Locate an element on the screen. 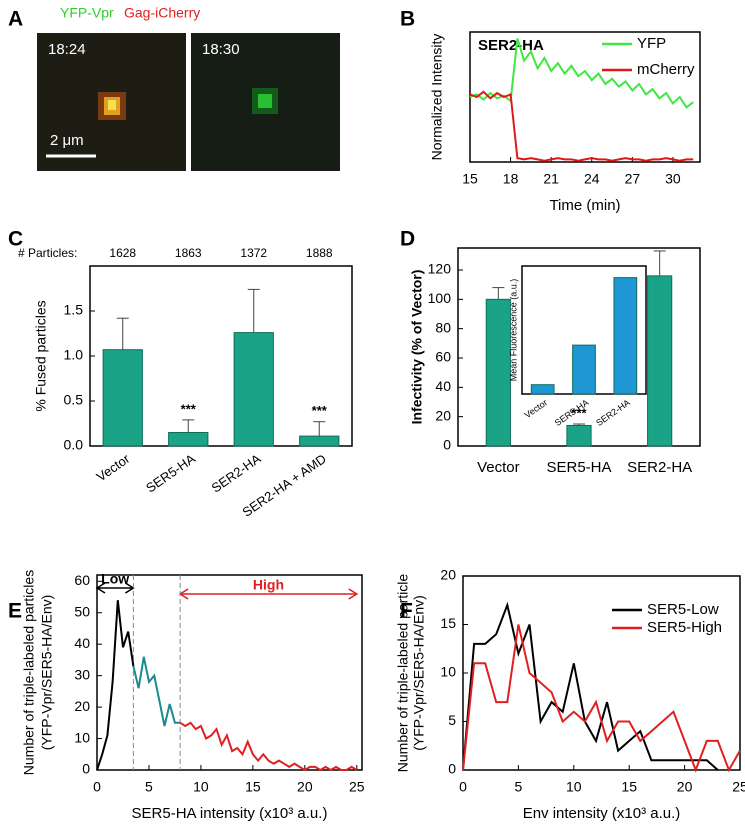 The height and width of the screenshot is (830, 745). particle-count: 1863 is located at coordinates (188, 253).